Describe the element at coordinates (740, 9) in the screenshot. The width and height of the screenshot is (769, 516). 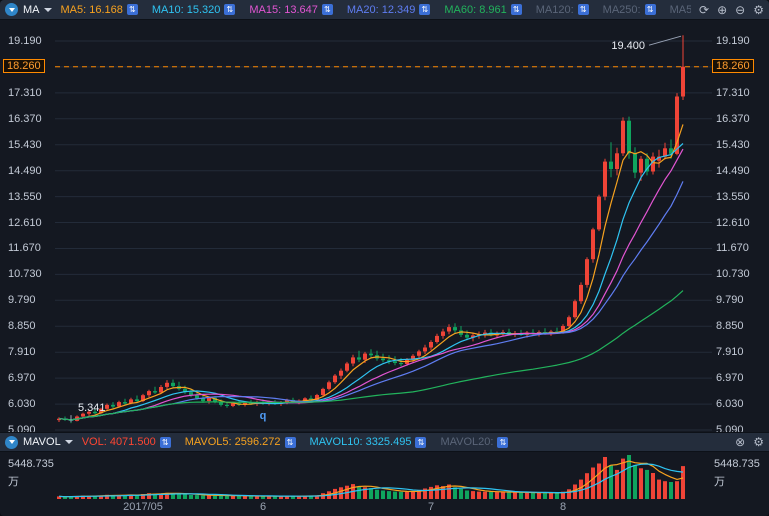
I see `zoom-out-icon: ⊖` at that location.